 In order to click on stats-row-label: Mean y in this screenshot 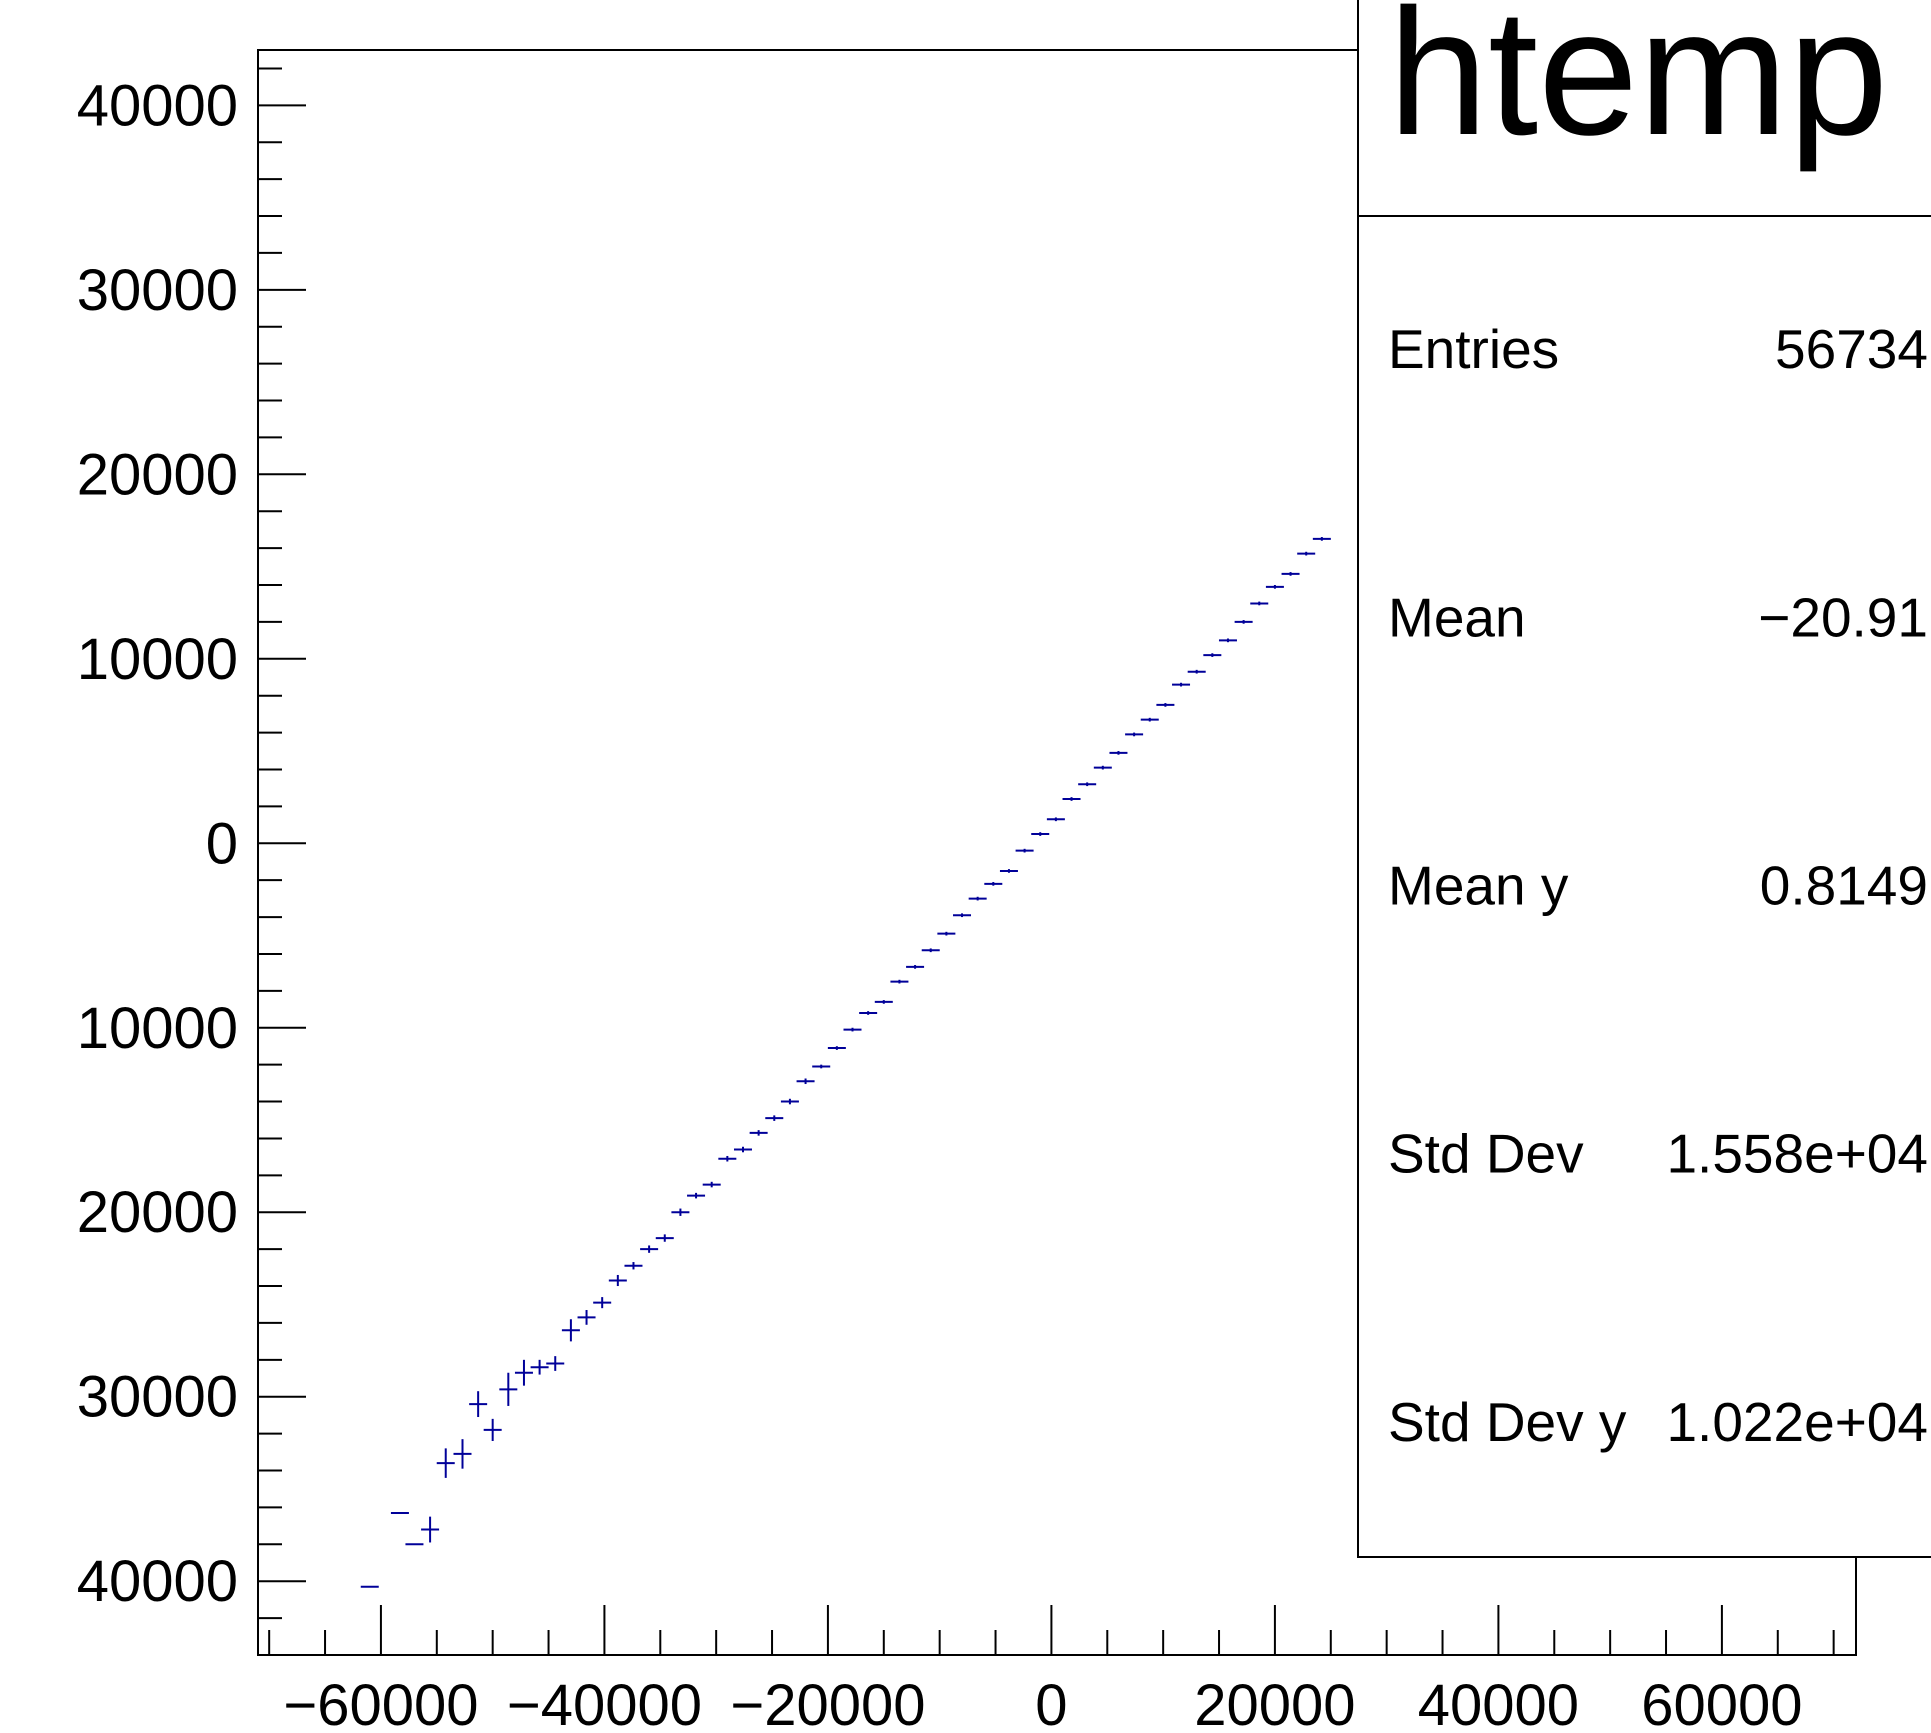, I will do `click(1478, 886)`.